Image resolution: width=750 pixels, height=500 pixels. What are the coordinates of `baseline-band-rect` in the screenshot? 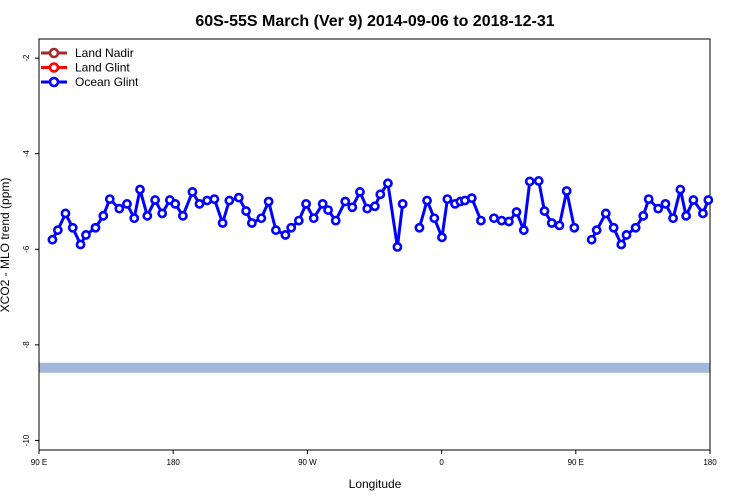 It's located at (374, 367).